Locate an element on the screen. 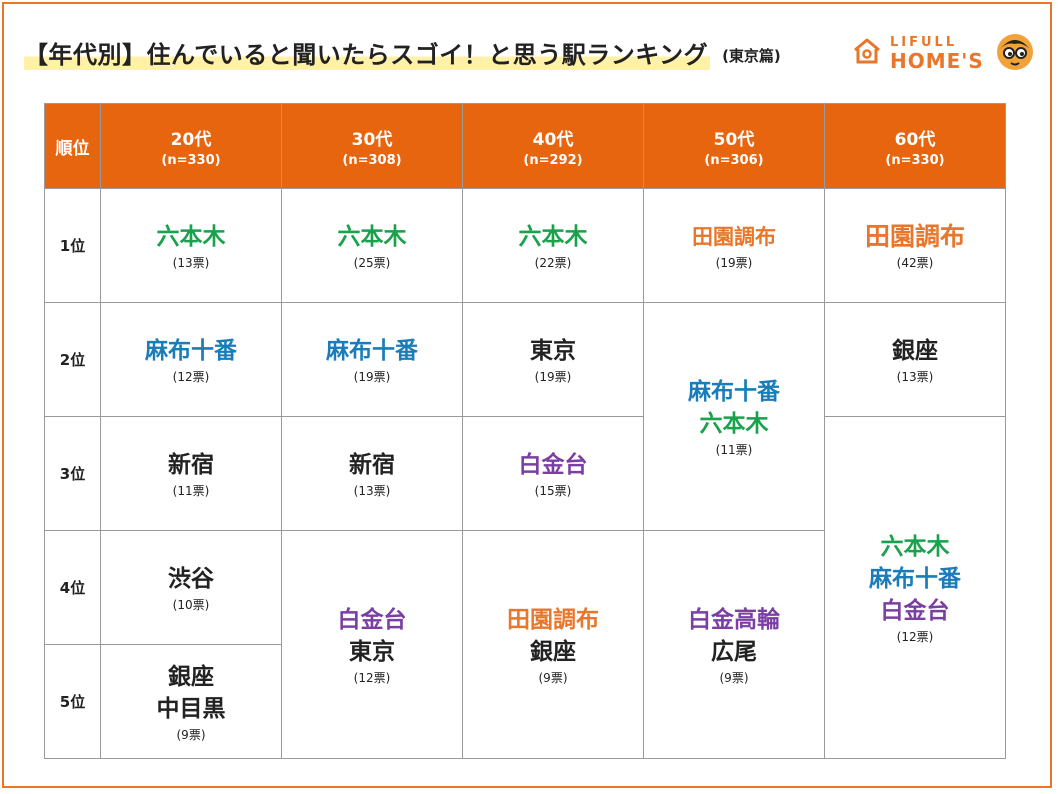 This screenshot has height=794, width=1058. cell-40s-rank1: 六本木 (22票) is located at coordinates (553, 245).